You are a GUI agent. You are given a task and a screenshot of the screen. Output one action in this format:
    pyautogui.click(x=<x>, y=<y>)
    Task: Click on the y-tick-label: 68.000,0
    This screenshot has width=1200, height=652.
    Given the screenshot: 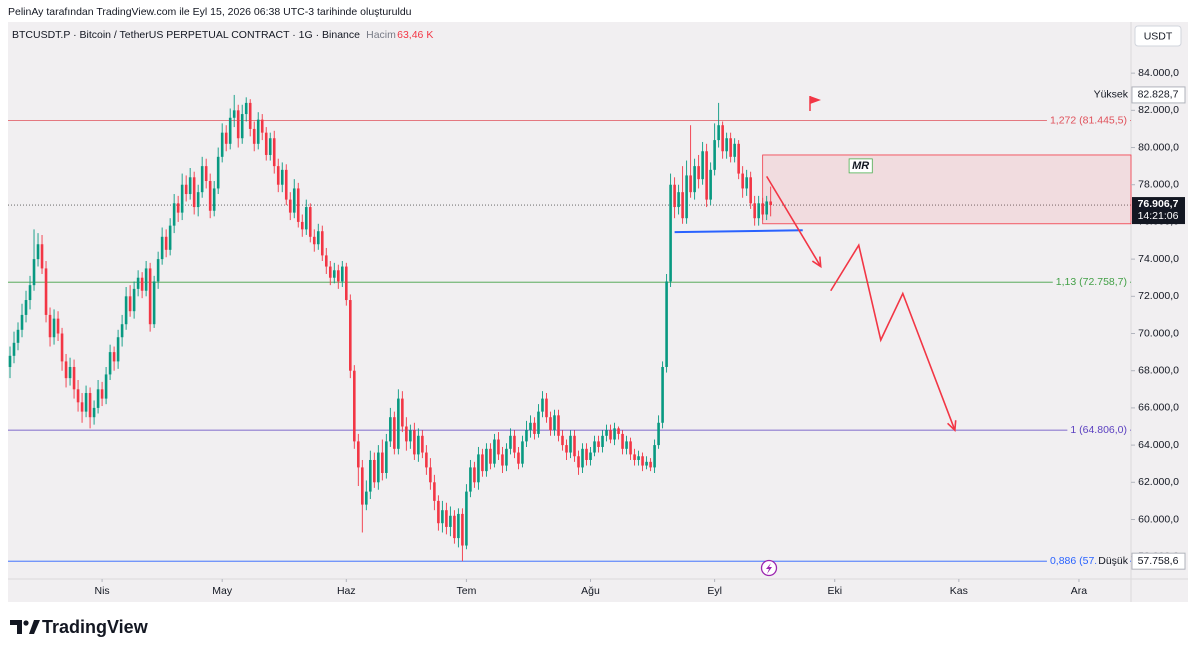 What is the action you would take?
    pyautogui.click(x=1158, y=370)
    